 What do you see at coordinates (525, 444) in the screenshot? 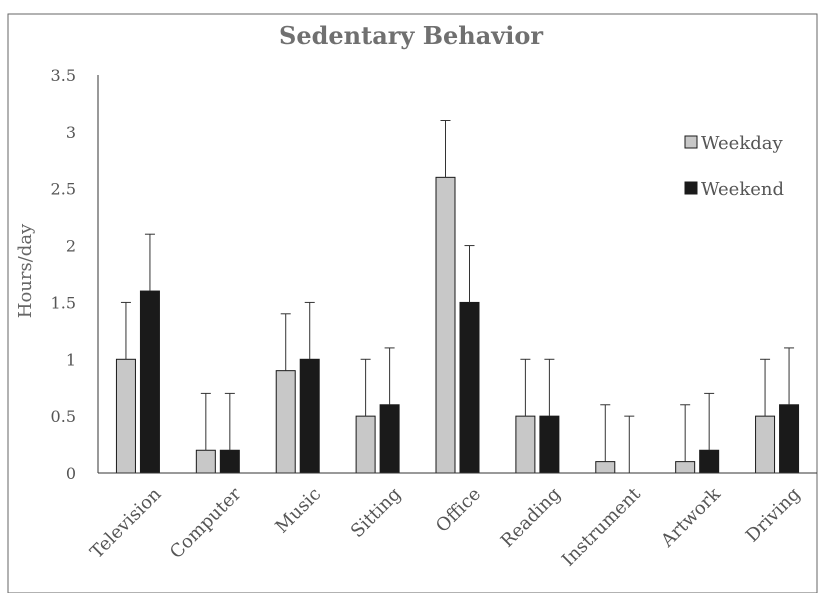
I see `bar-weekday-reading` at bounding box center [525, 444].